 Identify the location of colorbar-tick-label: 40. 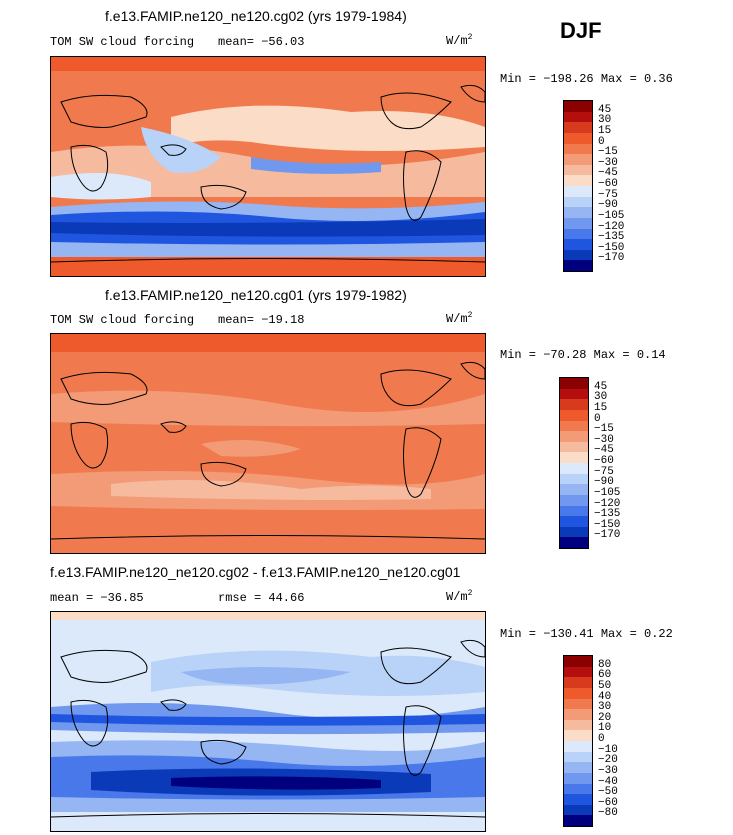
(605, 696).